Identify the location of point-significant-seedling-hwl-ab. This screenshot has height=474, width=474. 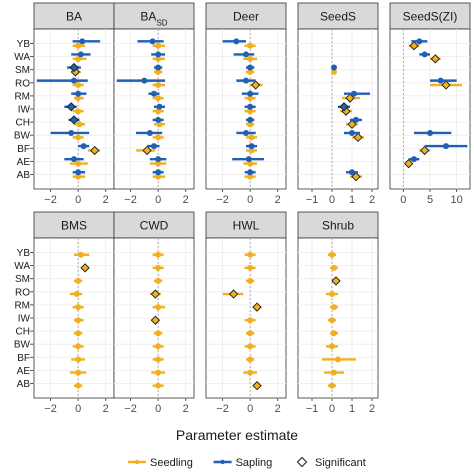
(257, 386).